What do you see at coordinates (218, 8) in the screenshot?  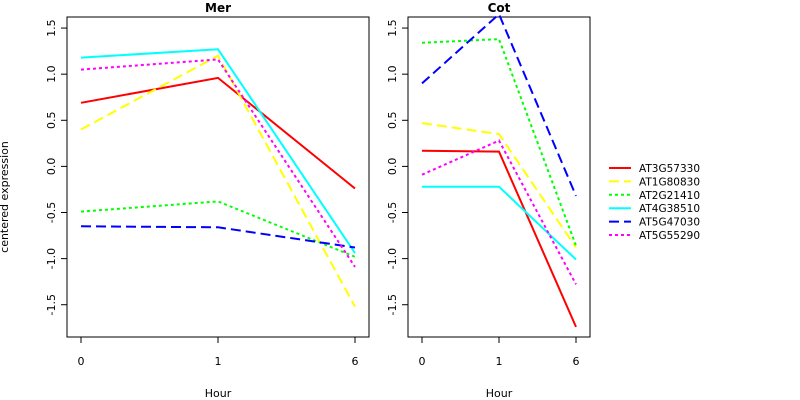 I see `panel-title: Mer` at bounding box center [218, 8].